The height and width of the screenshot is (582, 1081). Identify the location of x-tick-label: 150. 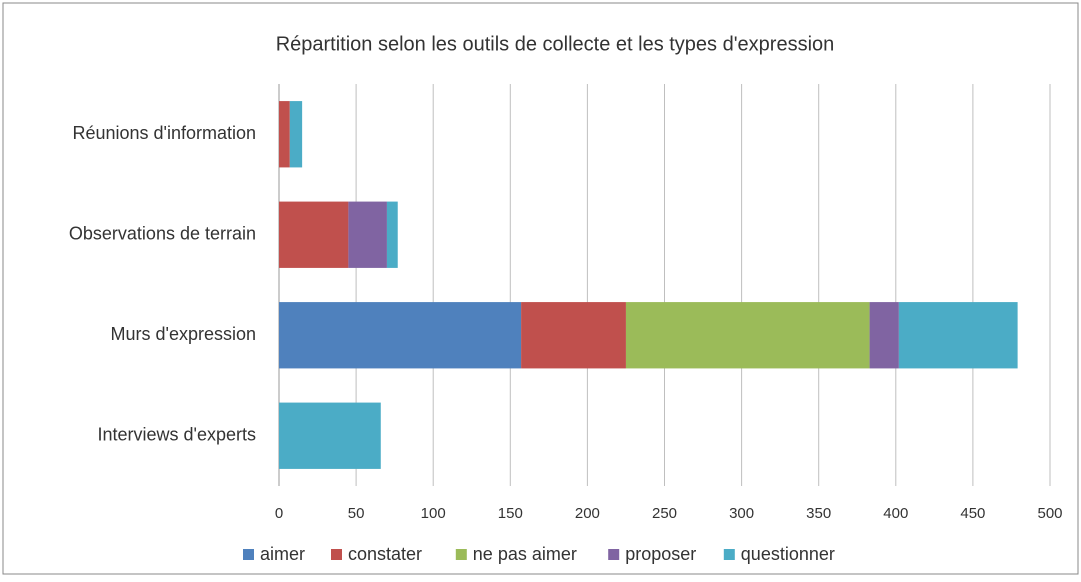
(510, 513).